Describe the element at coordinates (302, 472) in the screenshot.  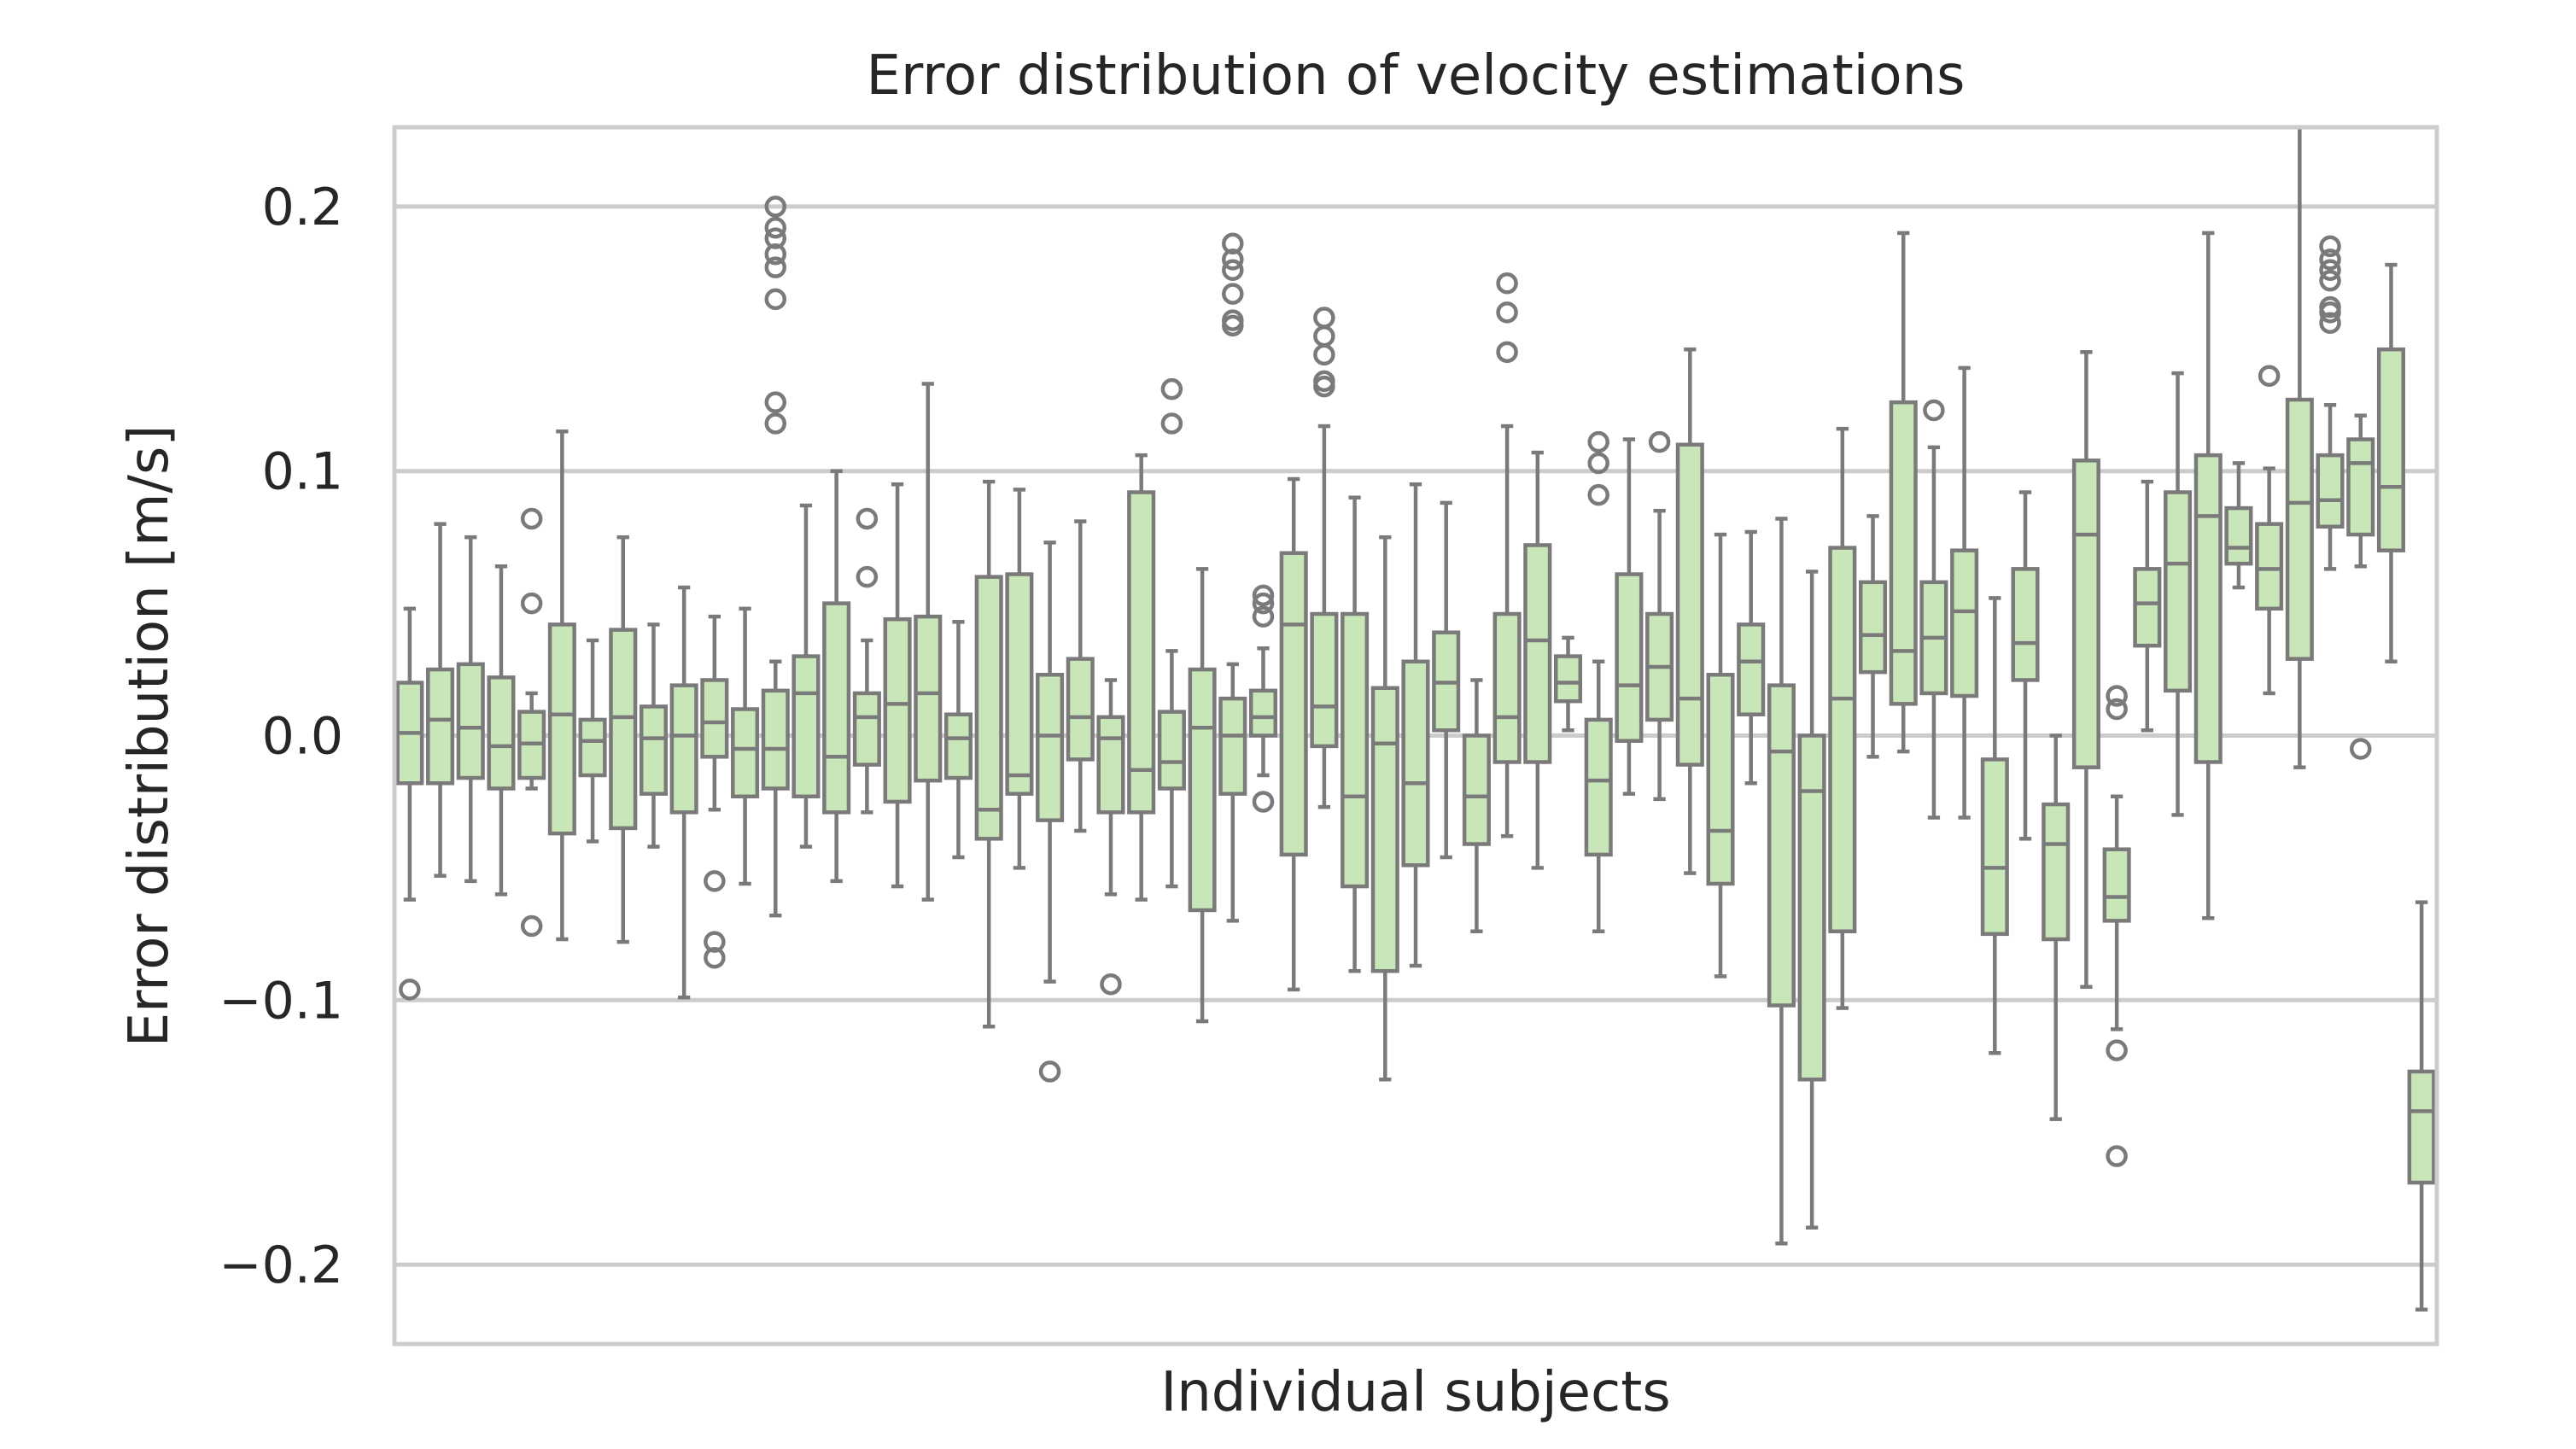
I see `y-tick-label: 0.1` at that location.